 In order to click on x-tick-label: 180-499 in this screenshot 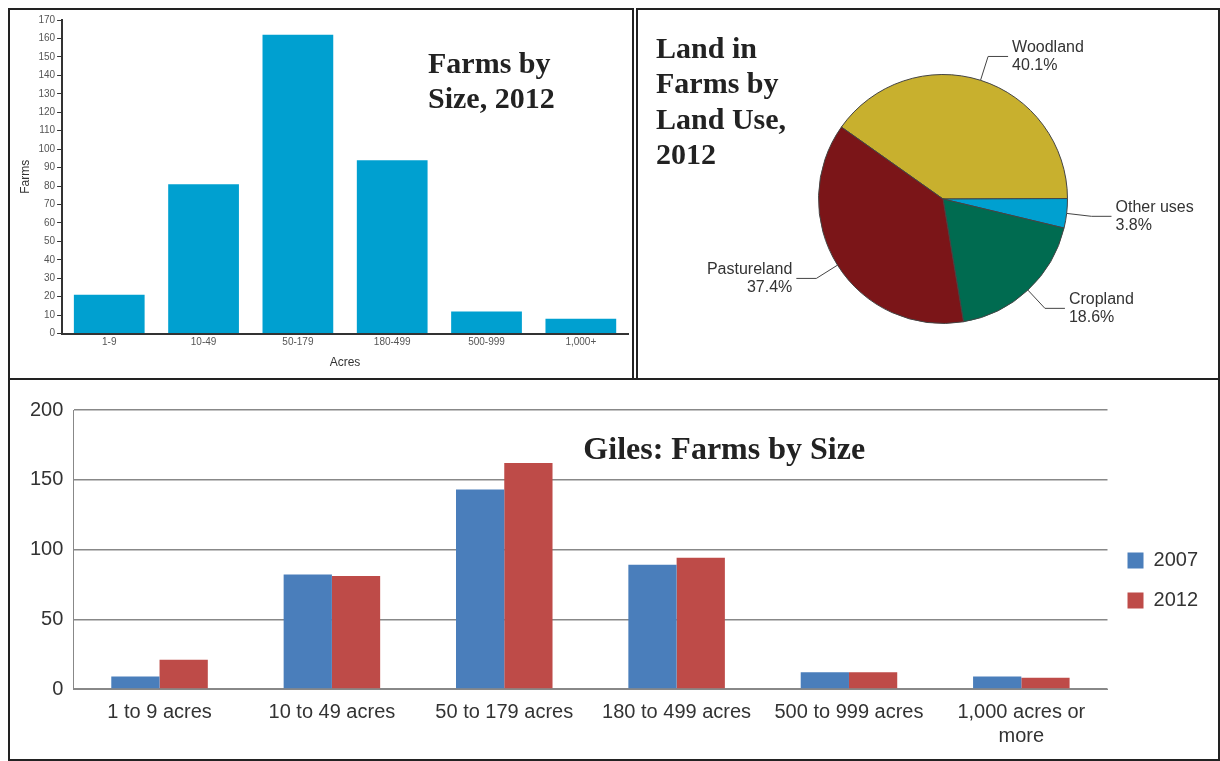, I will do `click(392, 342)`.